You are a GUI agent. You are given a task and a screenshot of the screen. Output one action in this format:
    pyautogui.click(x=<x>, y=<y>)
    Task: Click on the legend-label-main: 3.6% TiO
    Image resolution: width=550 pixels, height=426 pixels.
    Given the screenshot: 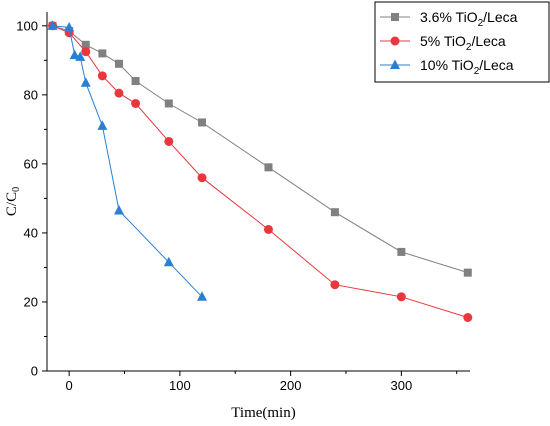 What is the action you would take?
    pyautogui.click(x=449, y=17)
    